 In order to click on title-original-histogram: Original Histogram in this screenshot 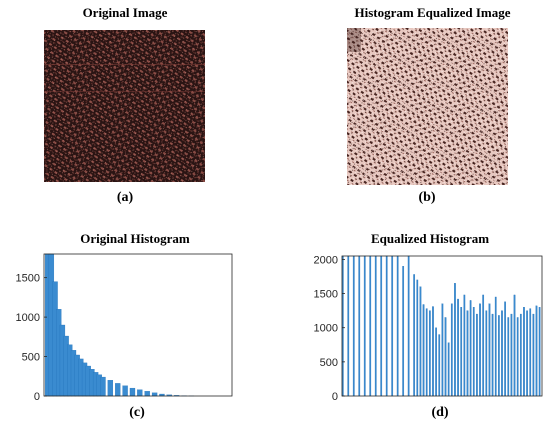, I will do `click(135, 238)`.